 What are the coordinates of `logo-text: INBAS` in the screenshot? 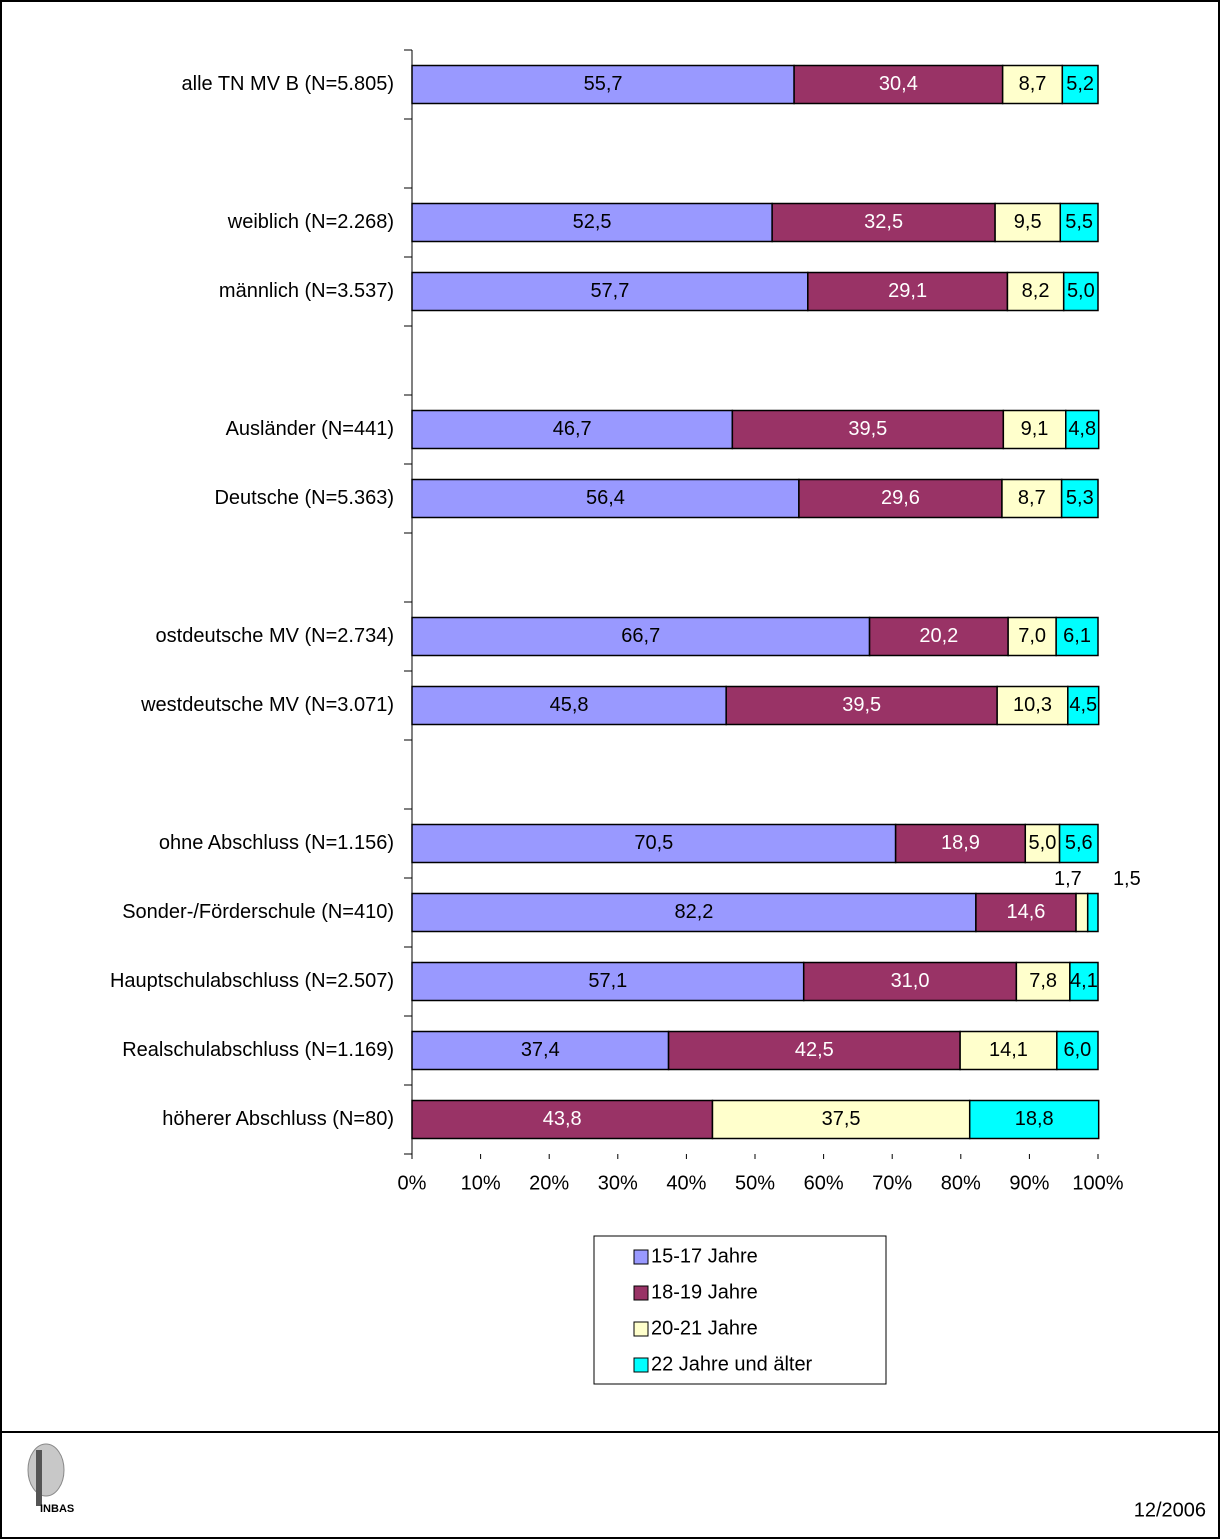 It's located at (57, 1509).